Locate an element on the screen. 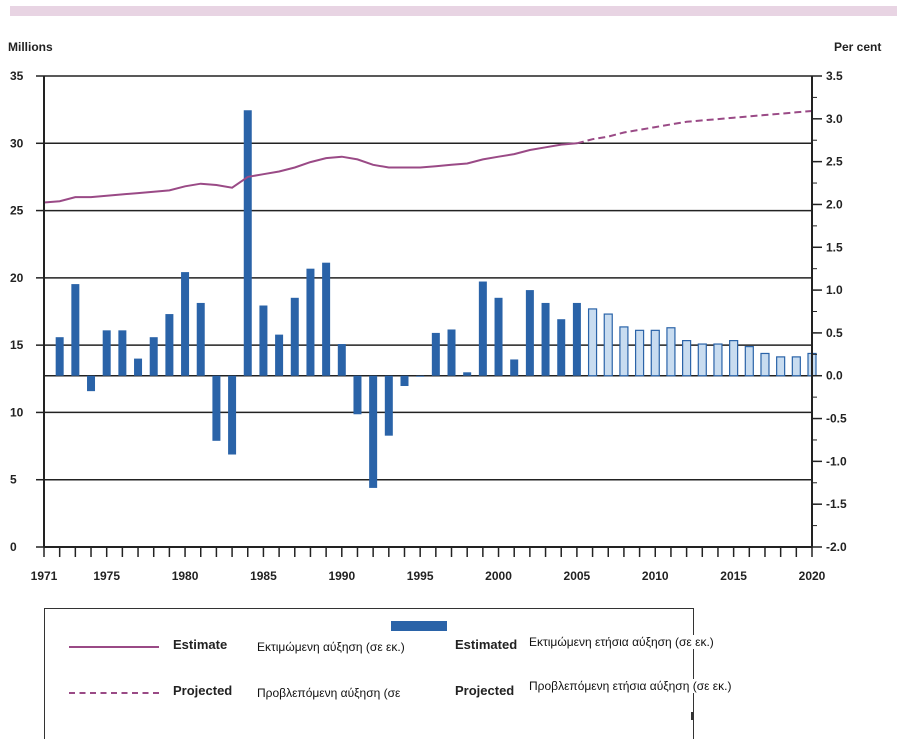 This screenshot has width=899, height=739. x-tick-label: 1971 is located at coordinates (44, 576).